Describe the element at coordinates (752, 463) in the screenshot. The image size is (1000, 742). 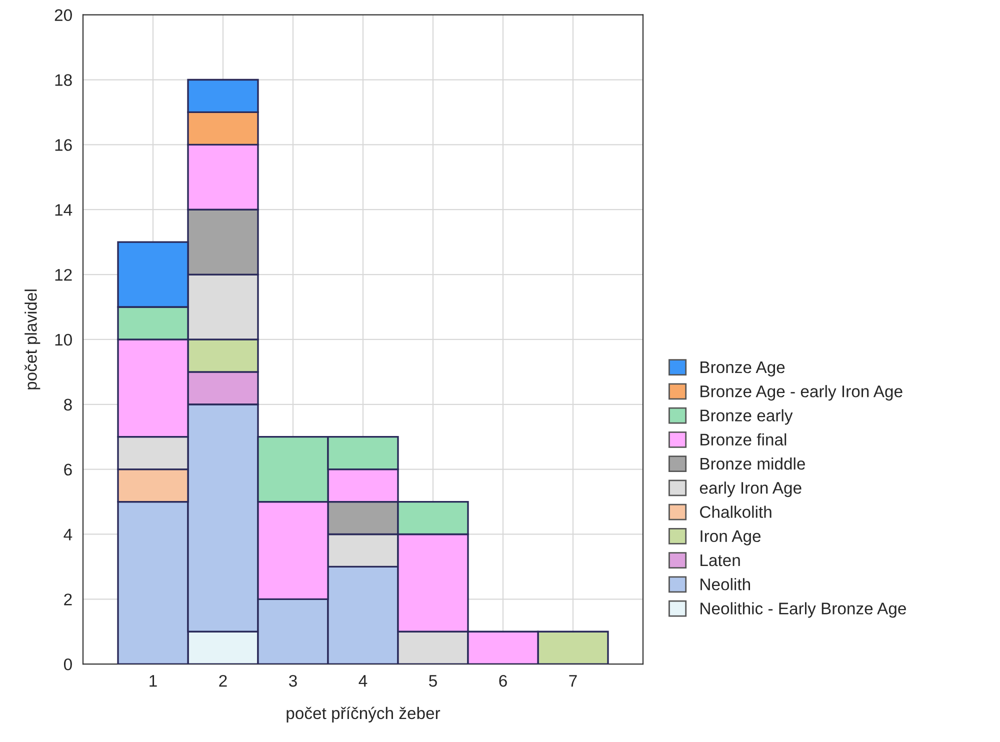
I see `legend-label: Bronze middle` at that location.